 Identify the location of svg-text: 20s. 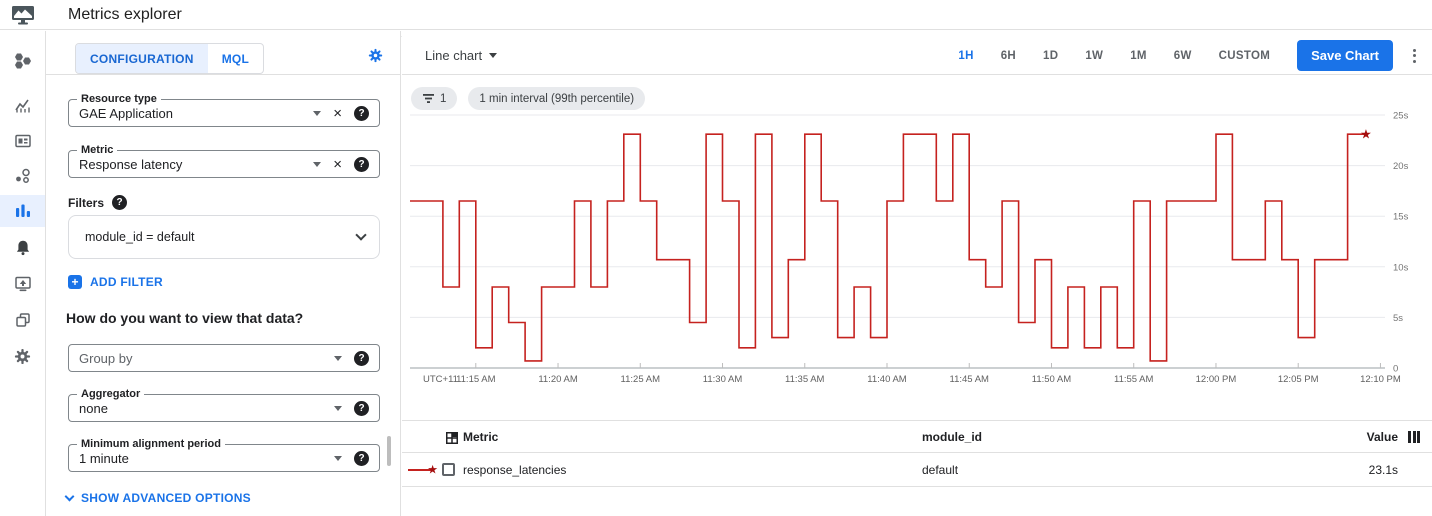
(1401, 166).